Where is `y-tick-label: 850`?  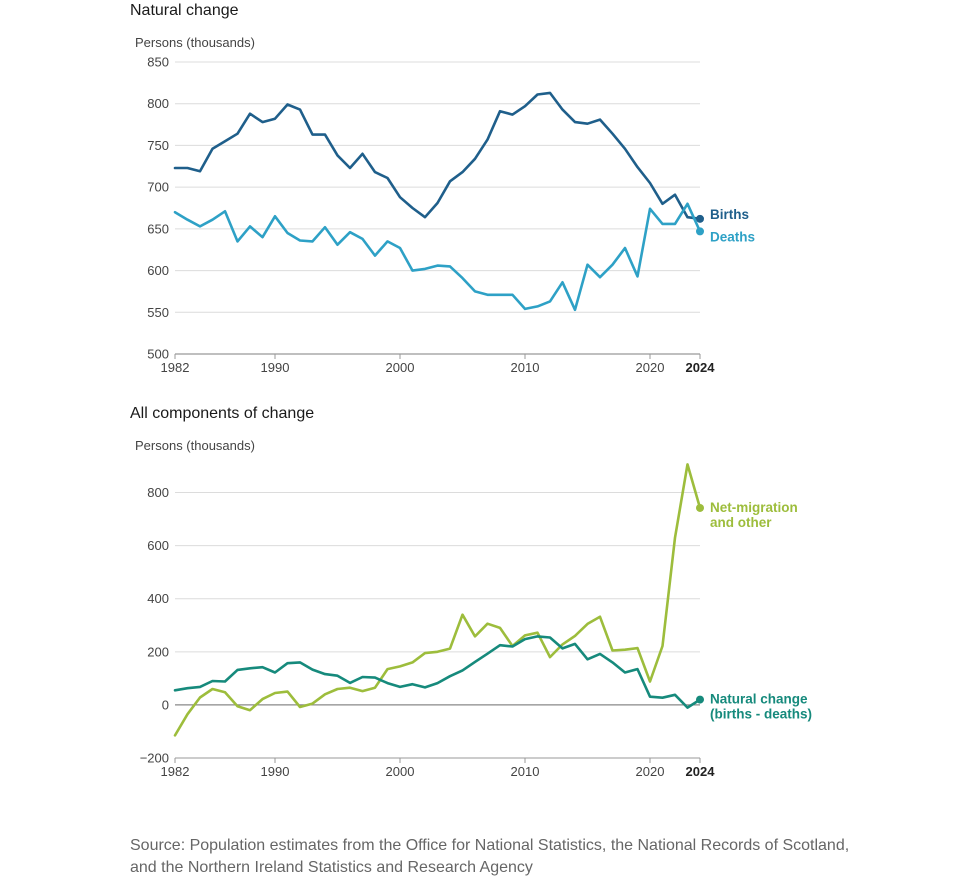 y-tick-label: 850 is located at coordinates (158, 62).